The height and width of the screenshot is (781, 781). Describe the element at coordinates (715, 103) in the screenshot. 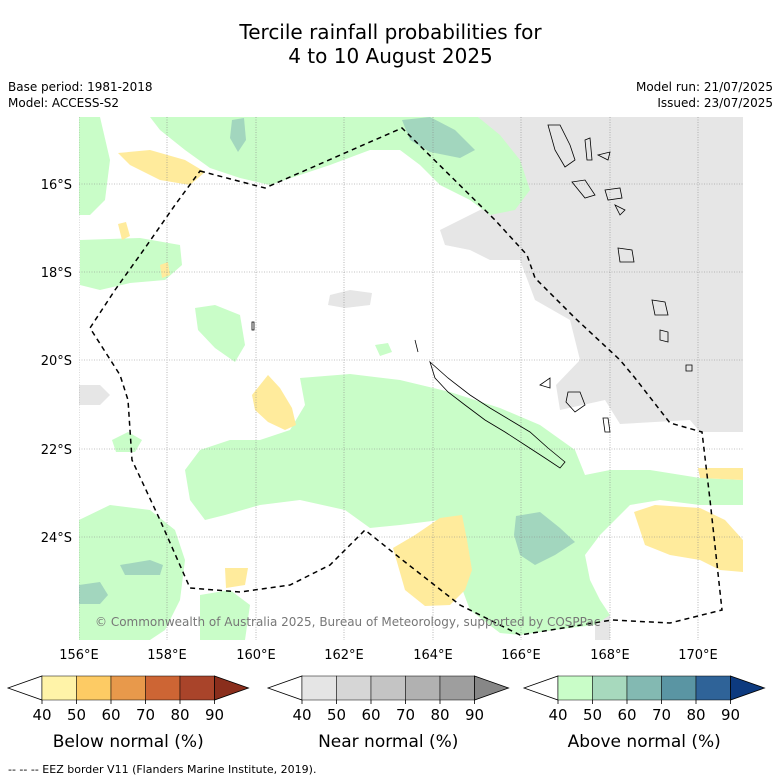

I see `issued-label: Issued: 23/07/2025` at that location.